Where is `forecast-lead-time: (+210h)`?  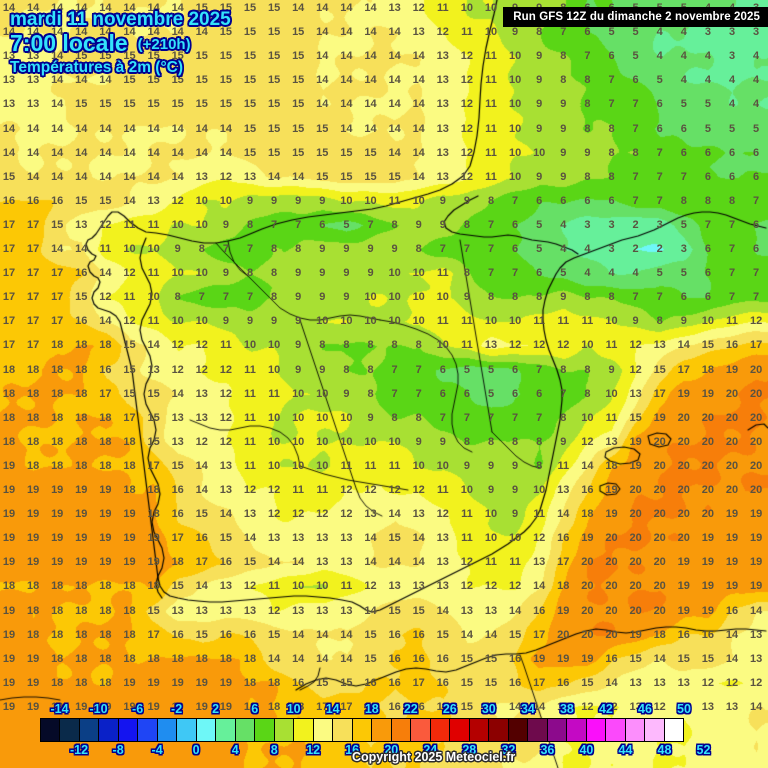
forecast-lead-time: (+210h) is located at coordinates (164, 45).